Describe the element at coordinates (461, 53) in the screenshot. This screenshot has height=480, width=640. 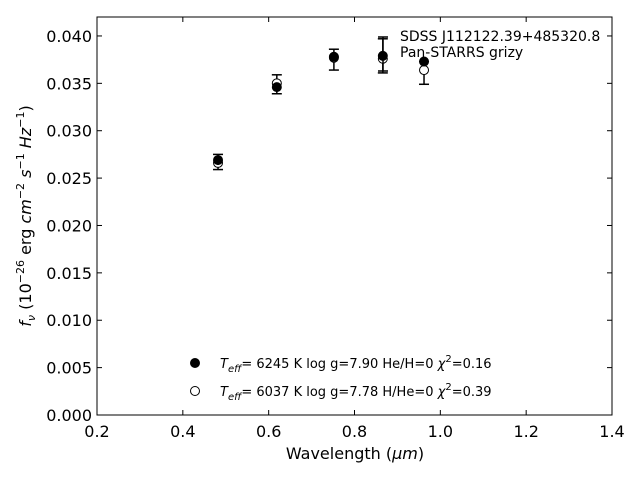
I see `legend-observed-survey: Pan-STARRS grizy` at that location.